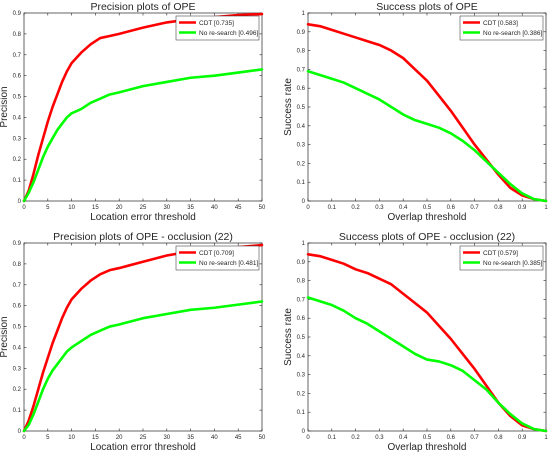 Image resolution: width=550 pixels, height=454 pixels. What do you see at coordinates (119, 438) in the screenshot?
I see `x-tick-label: 20` at bounding box center [119, 438].